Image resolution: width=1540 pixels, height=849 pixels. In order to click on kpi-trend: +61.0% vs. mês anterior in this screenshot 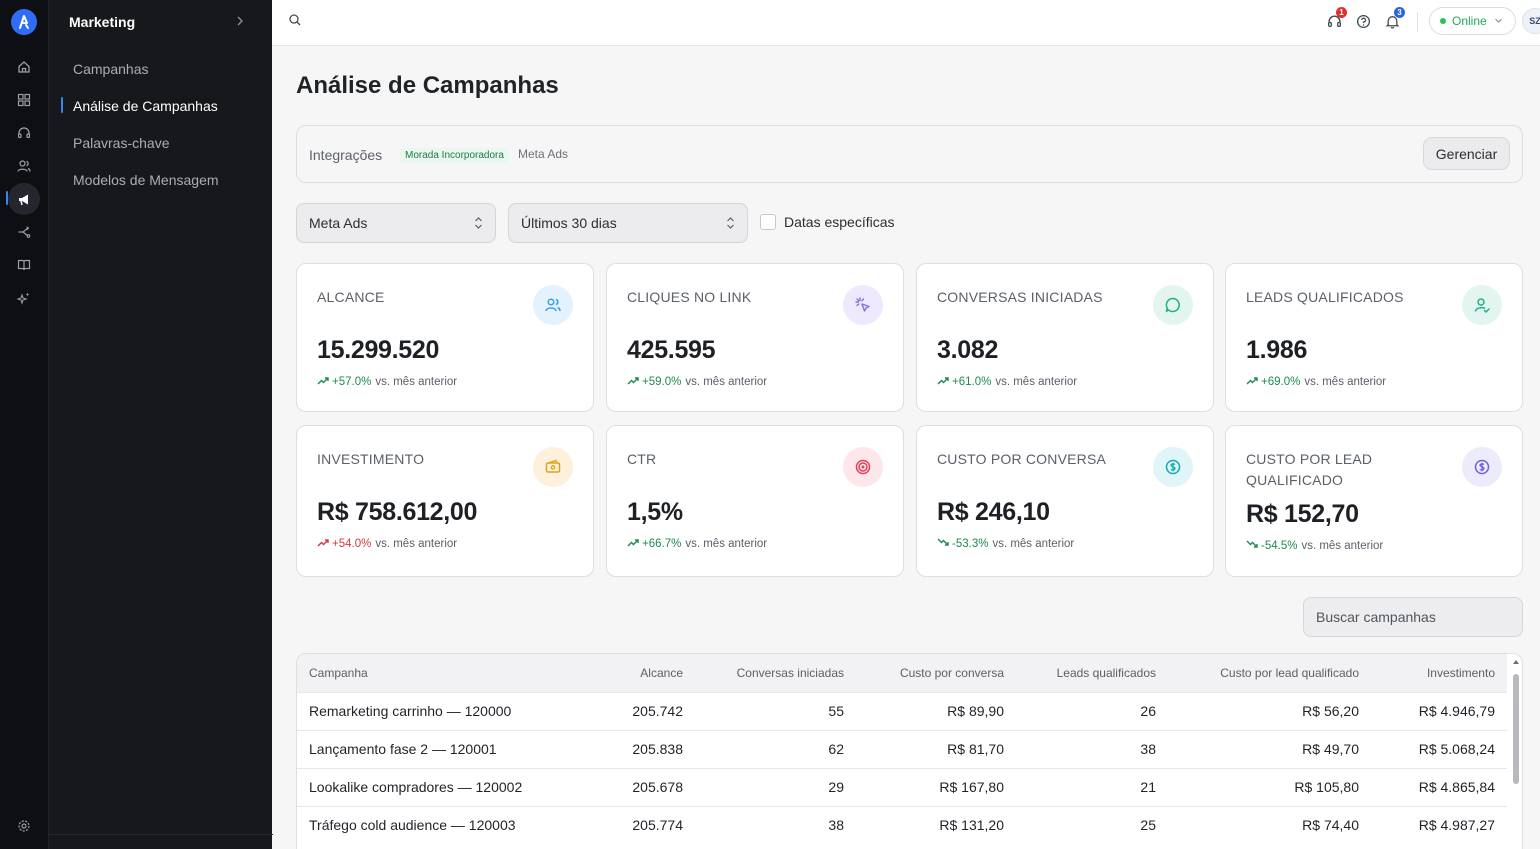, I will do `click(1007, 382)`.